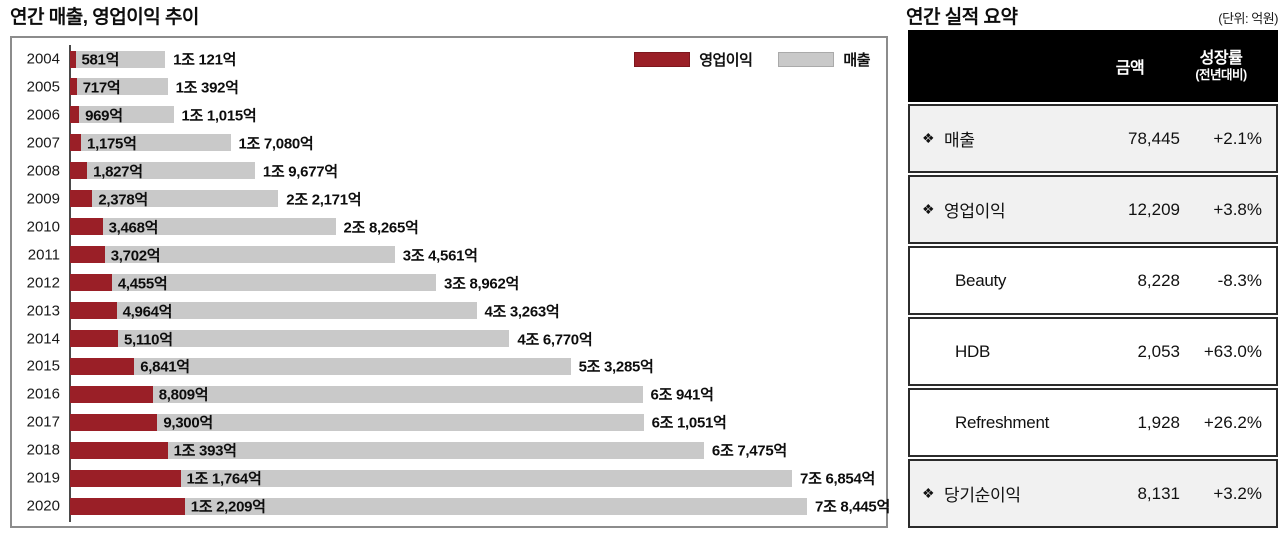 Image resolution: width=1280 pixels, height=536 pixels. What do you see at coordinates (104, 17) in the screenshot?
I see `chart-title: 연간 매출, 영업이익 추이` at bounding box center [104, 17].